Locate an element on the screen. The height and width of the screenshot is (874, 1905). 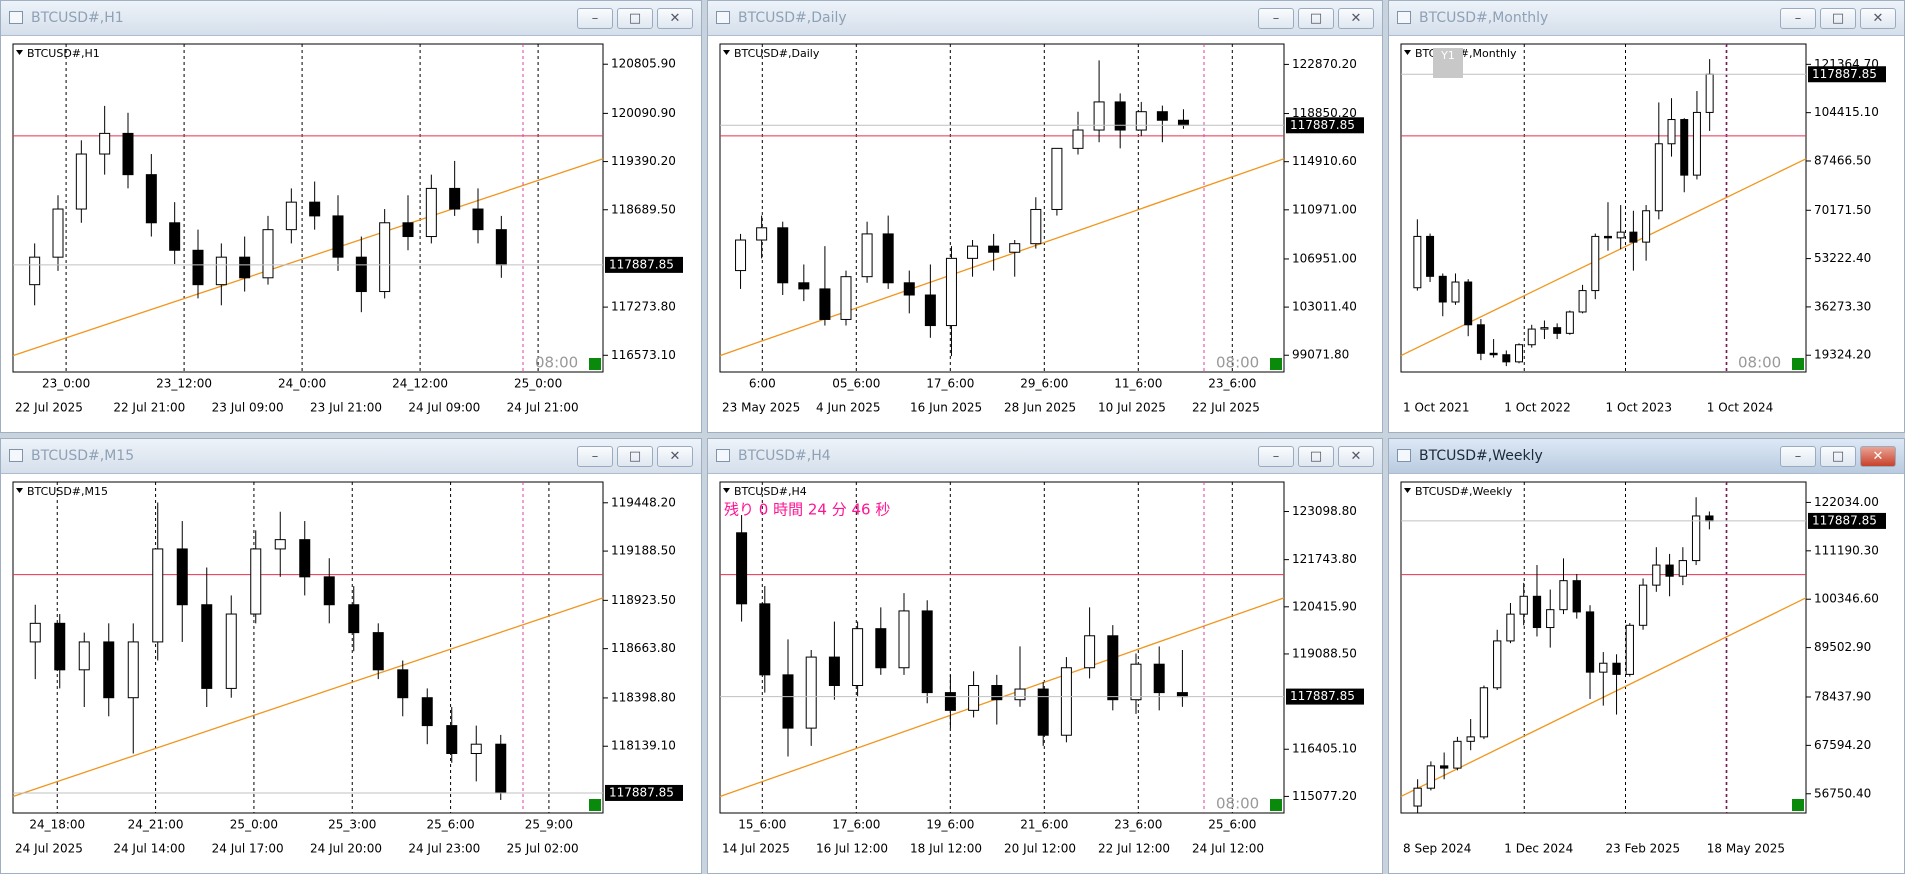
price-label: 104415.10 is located at coordinates (1846, 112).